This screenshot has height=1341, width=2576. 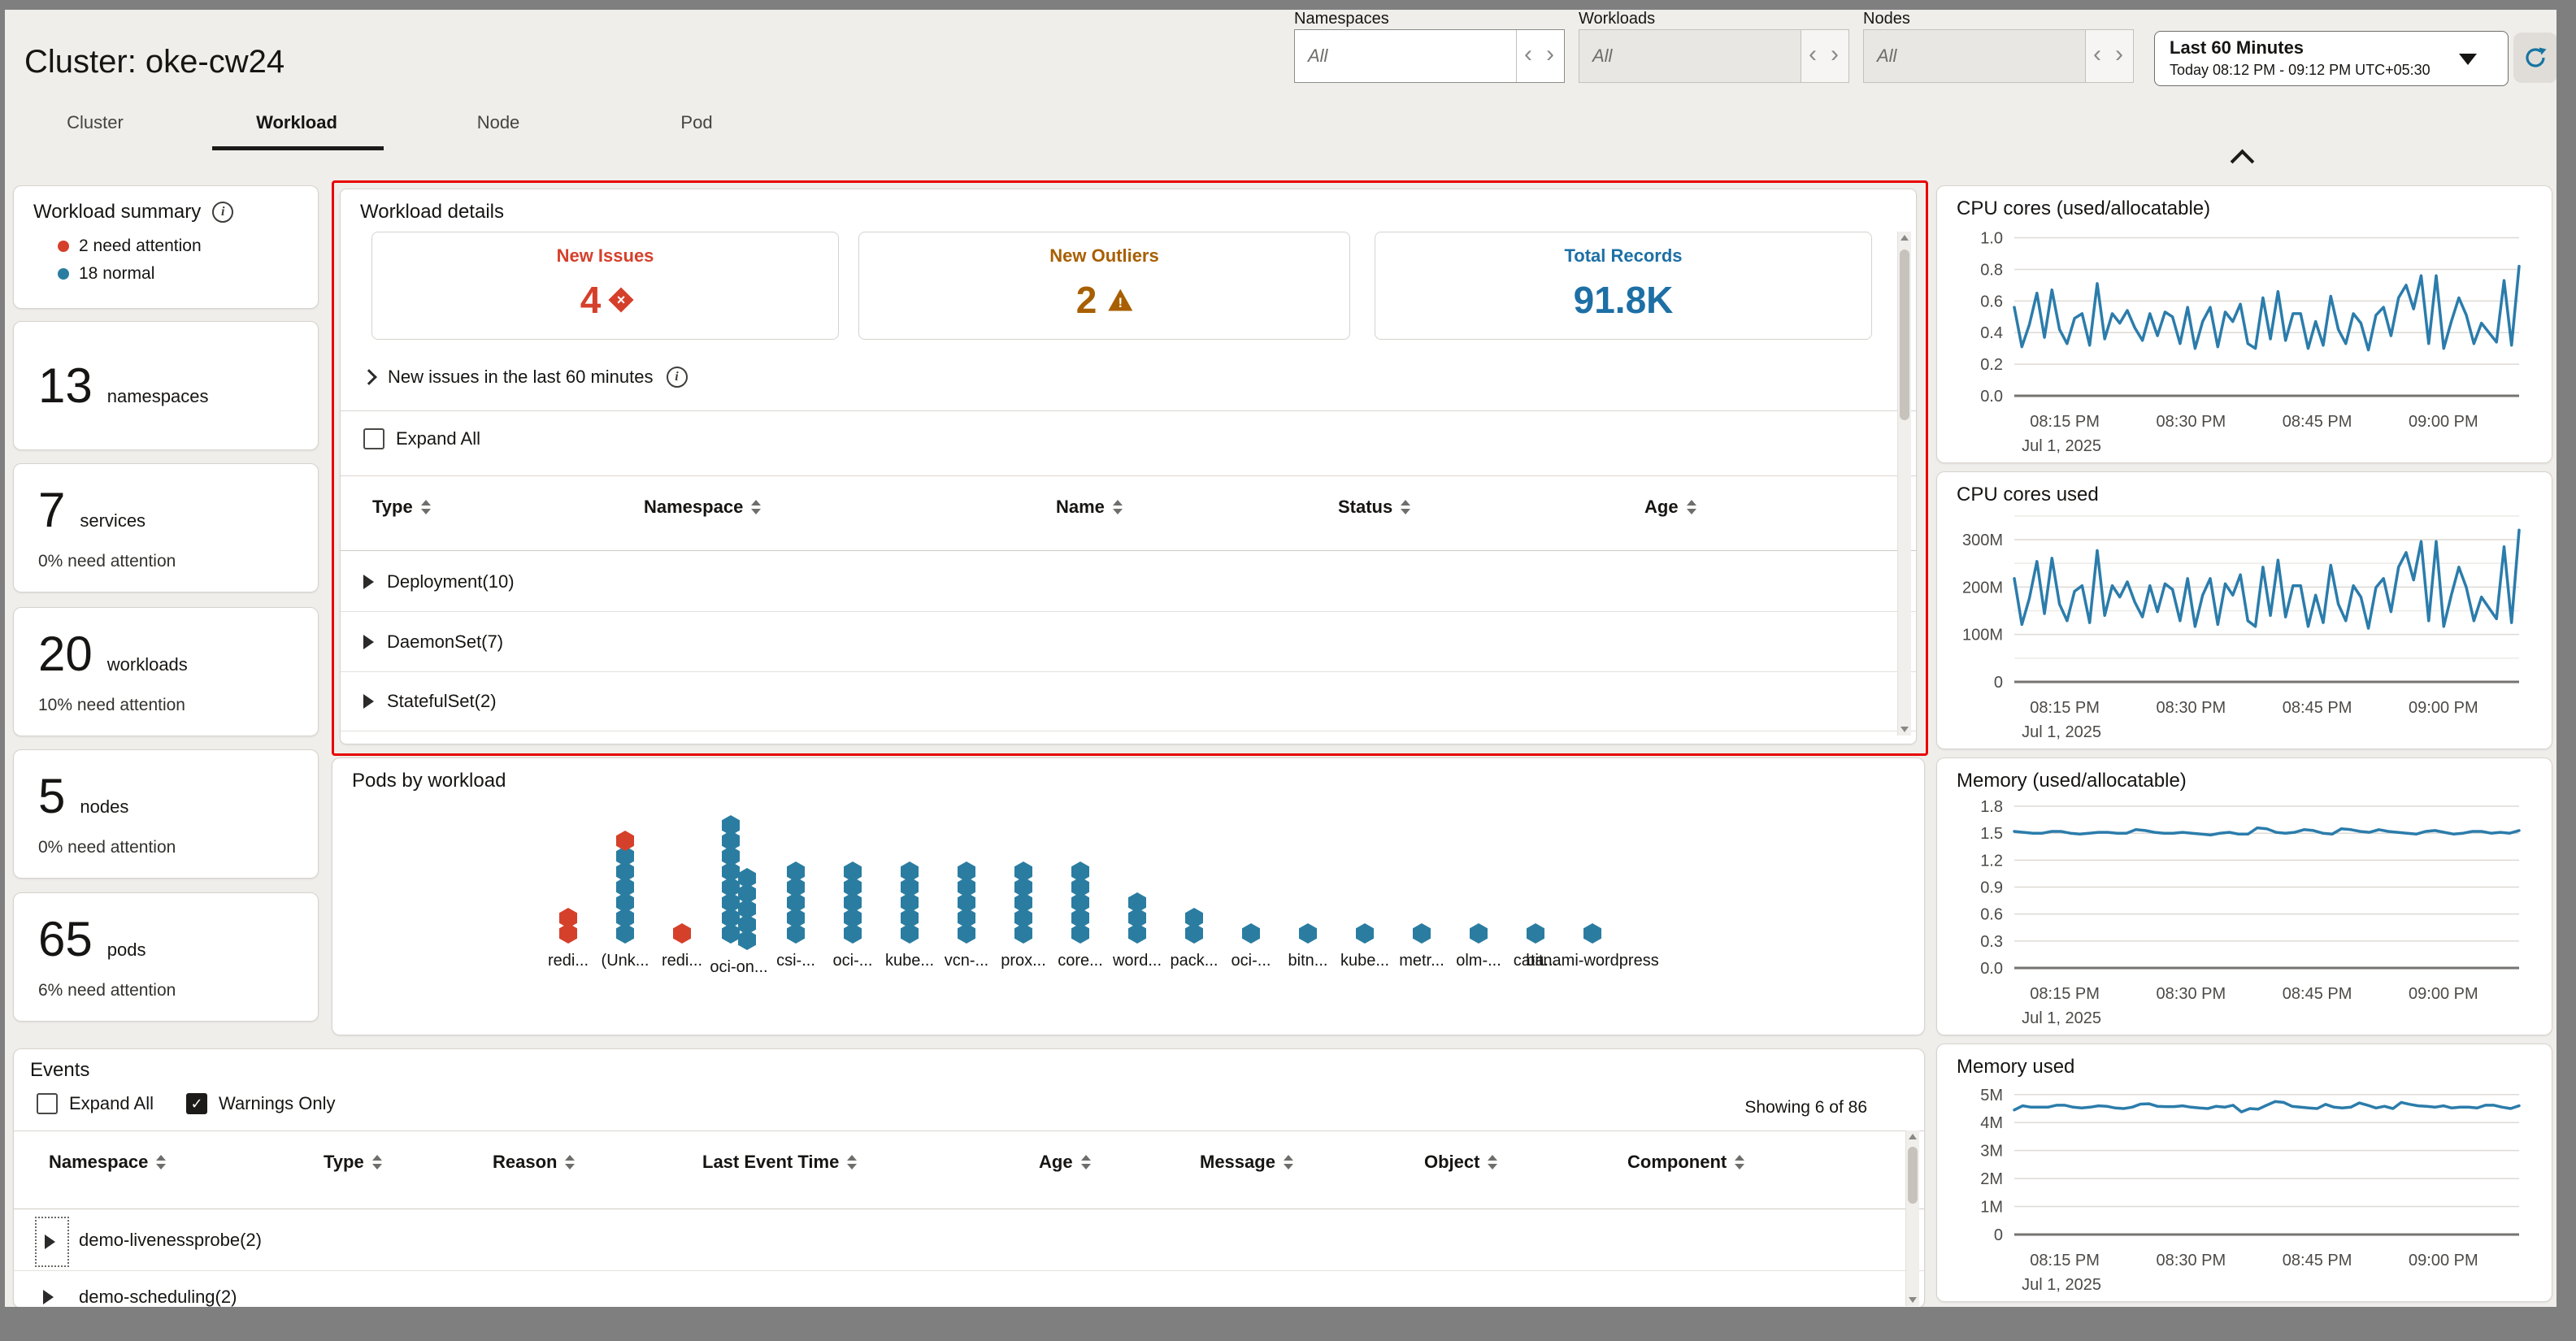 I want to click on tab-workload: Workload, so click(x=296, y=122).